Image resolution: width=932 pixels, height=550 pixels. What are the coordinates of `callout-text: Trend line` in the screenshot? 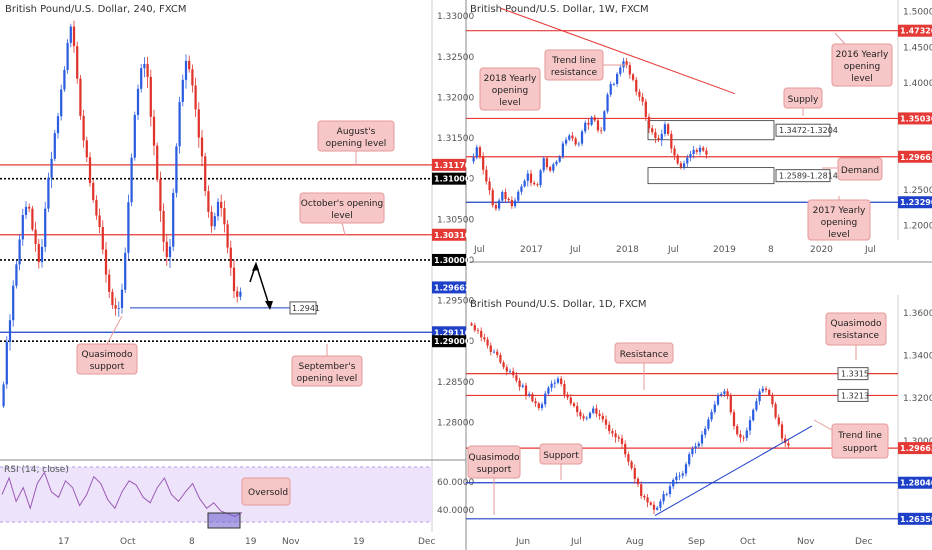 It's located at (573, 61).